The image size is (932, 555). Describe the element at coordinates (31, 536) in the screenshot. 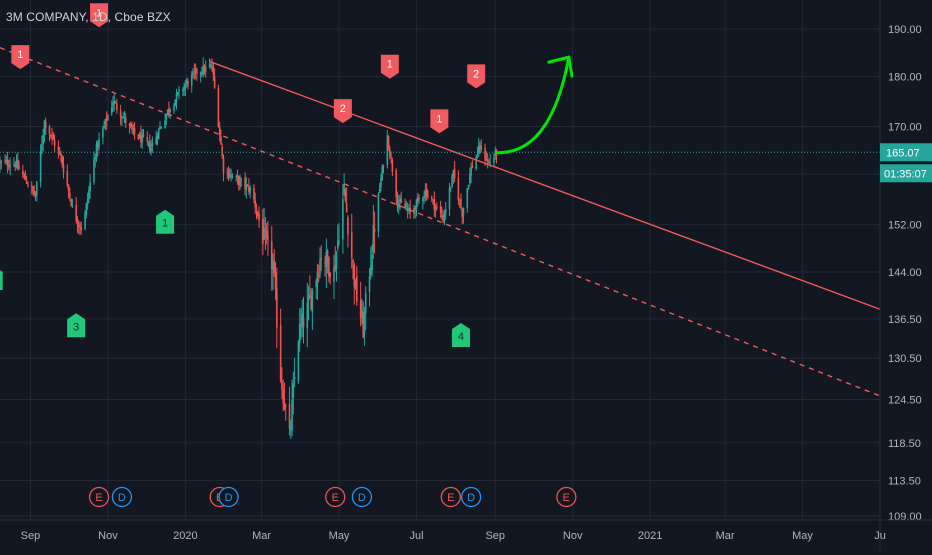

I see `x-tick-label: Sep` at that location.